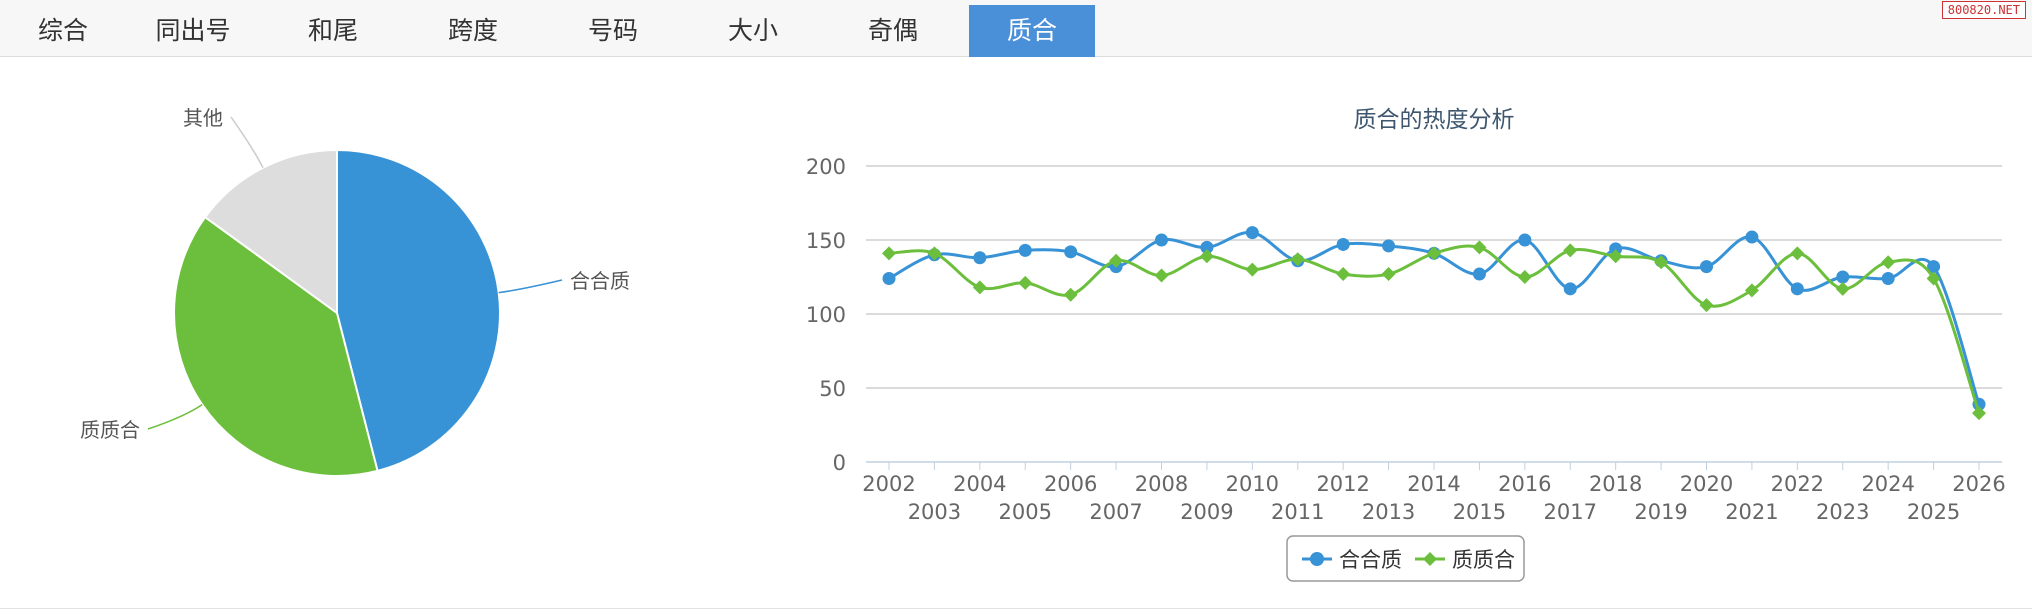 The image size is (2032, 613). I want to click on x-tick-label: 2004, so click(979, 484).